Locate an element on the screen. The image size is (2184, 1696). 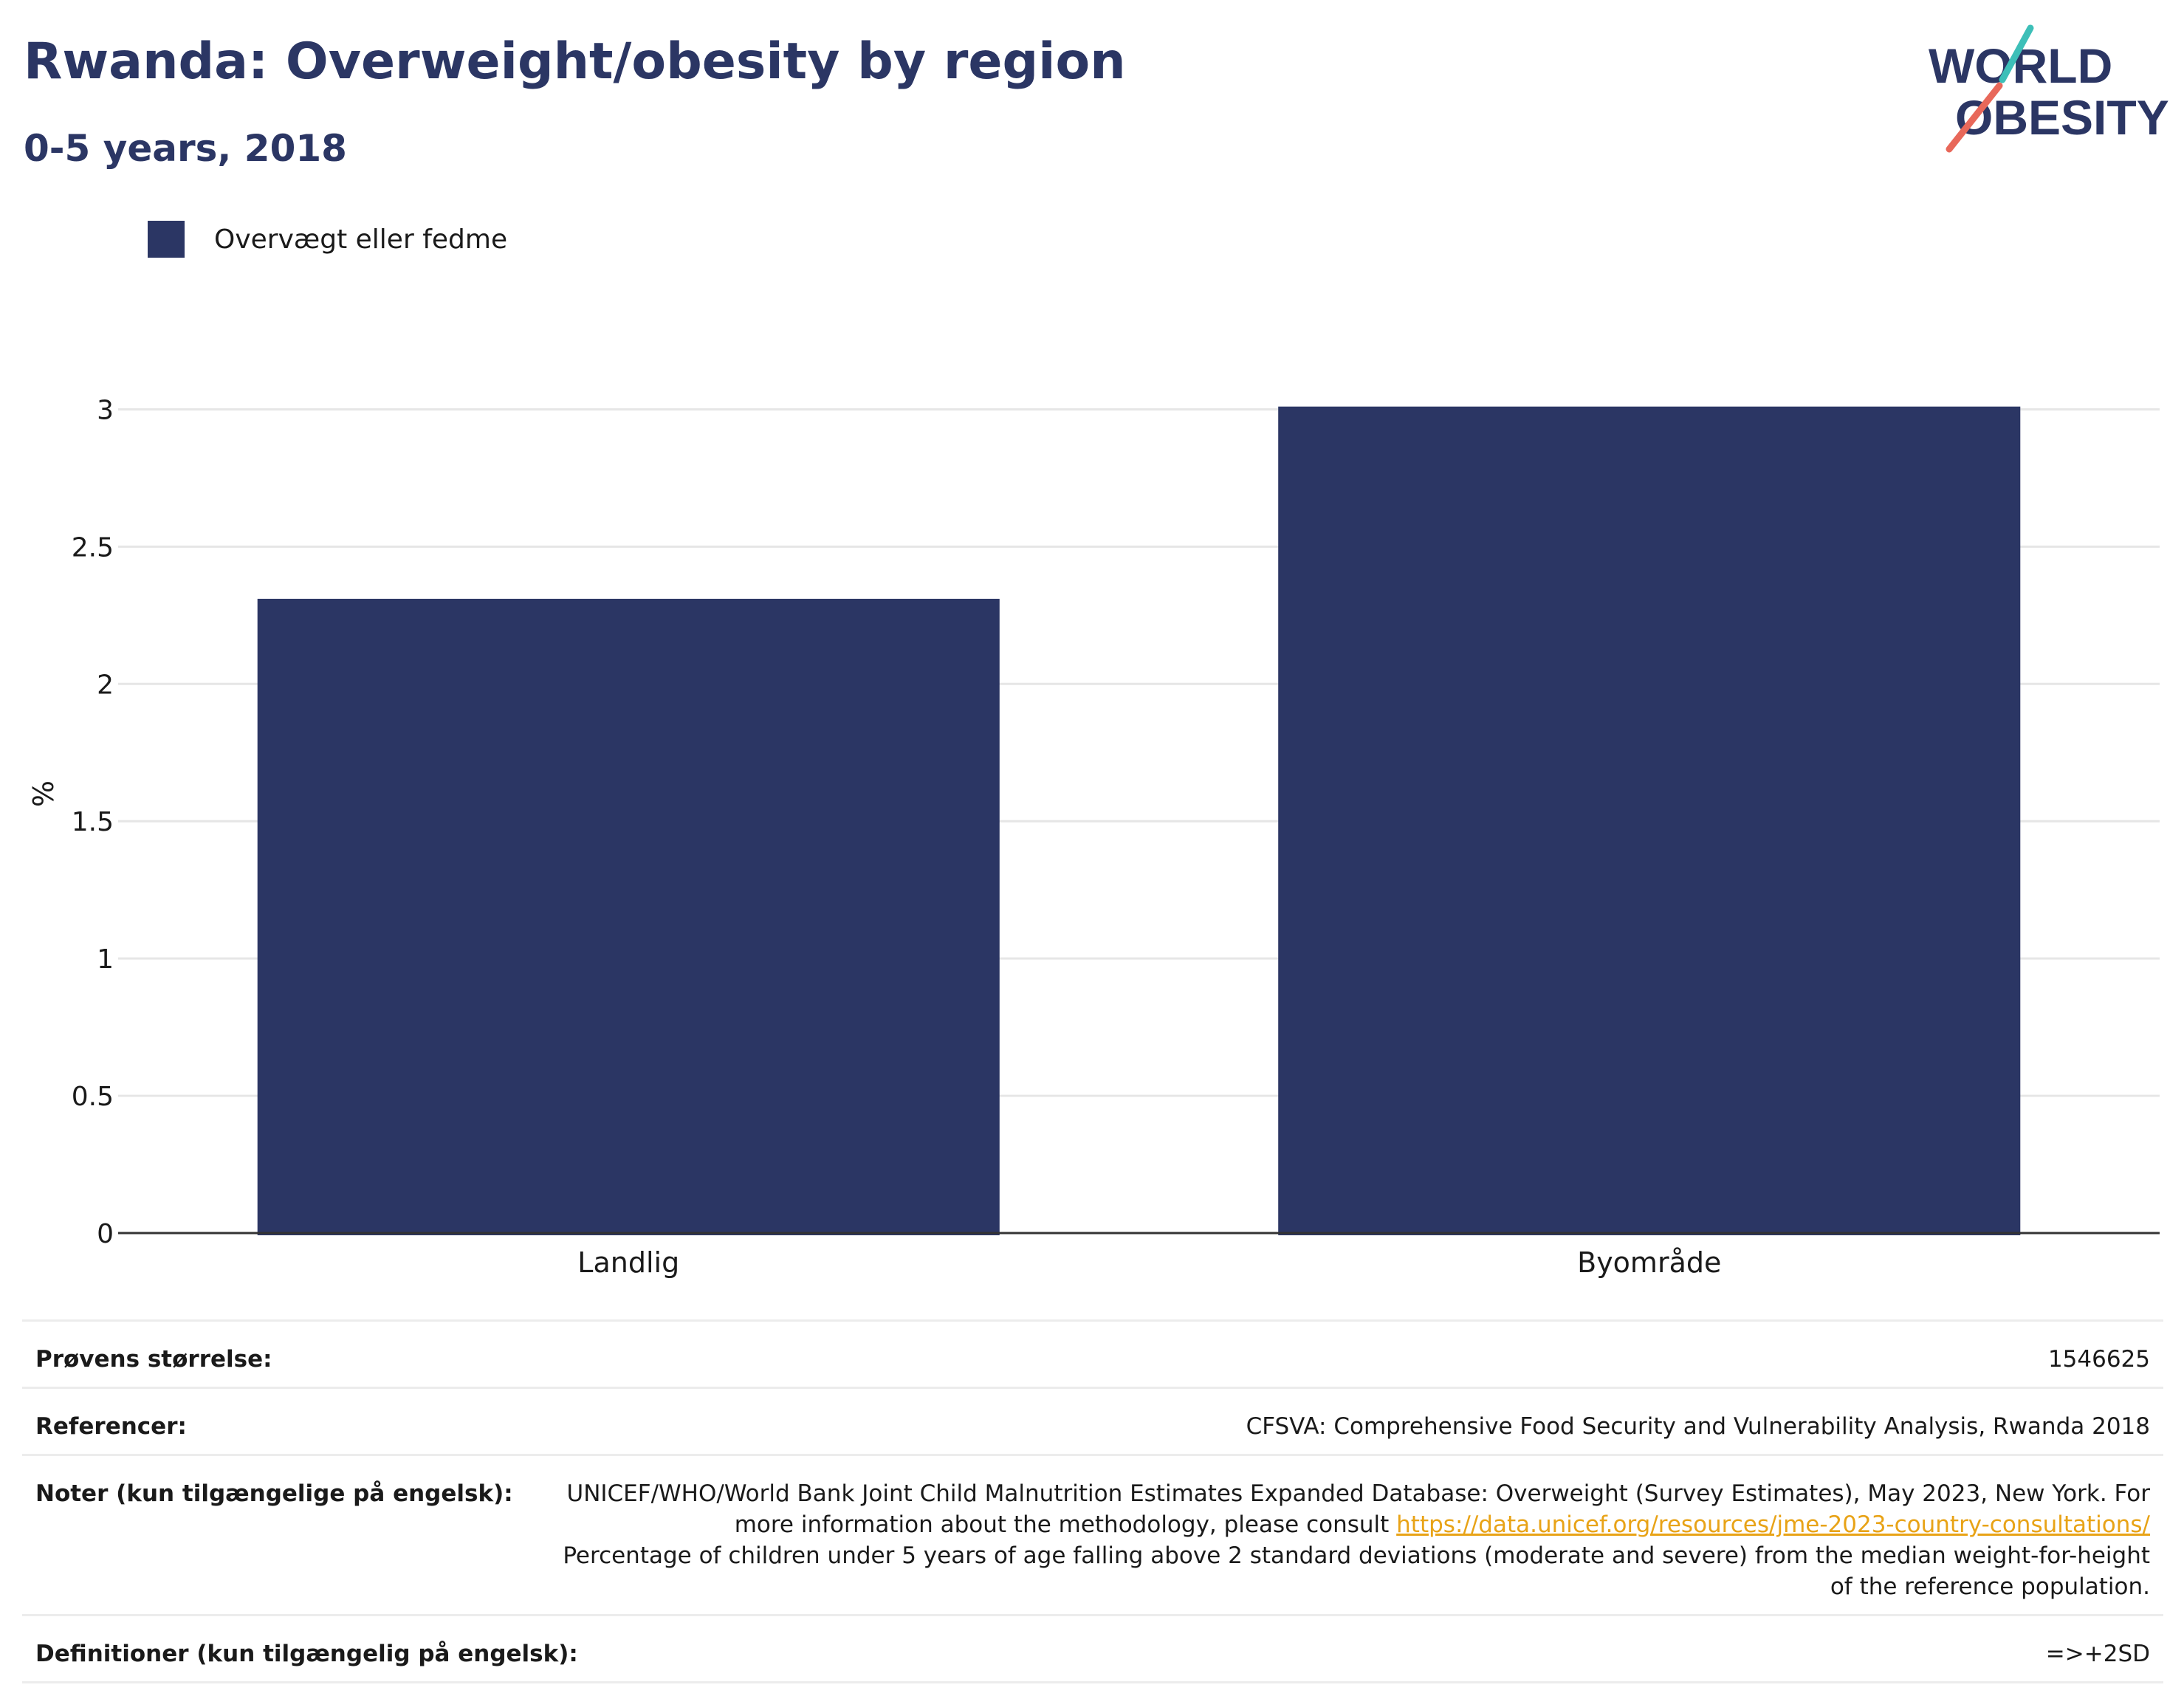
chart-legend: Overvægt eller fedme is located at coordinates (328, 239).